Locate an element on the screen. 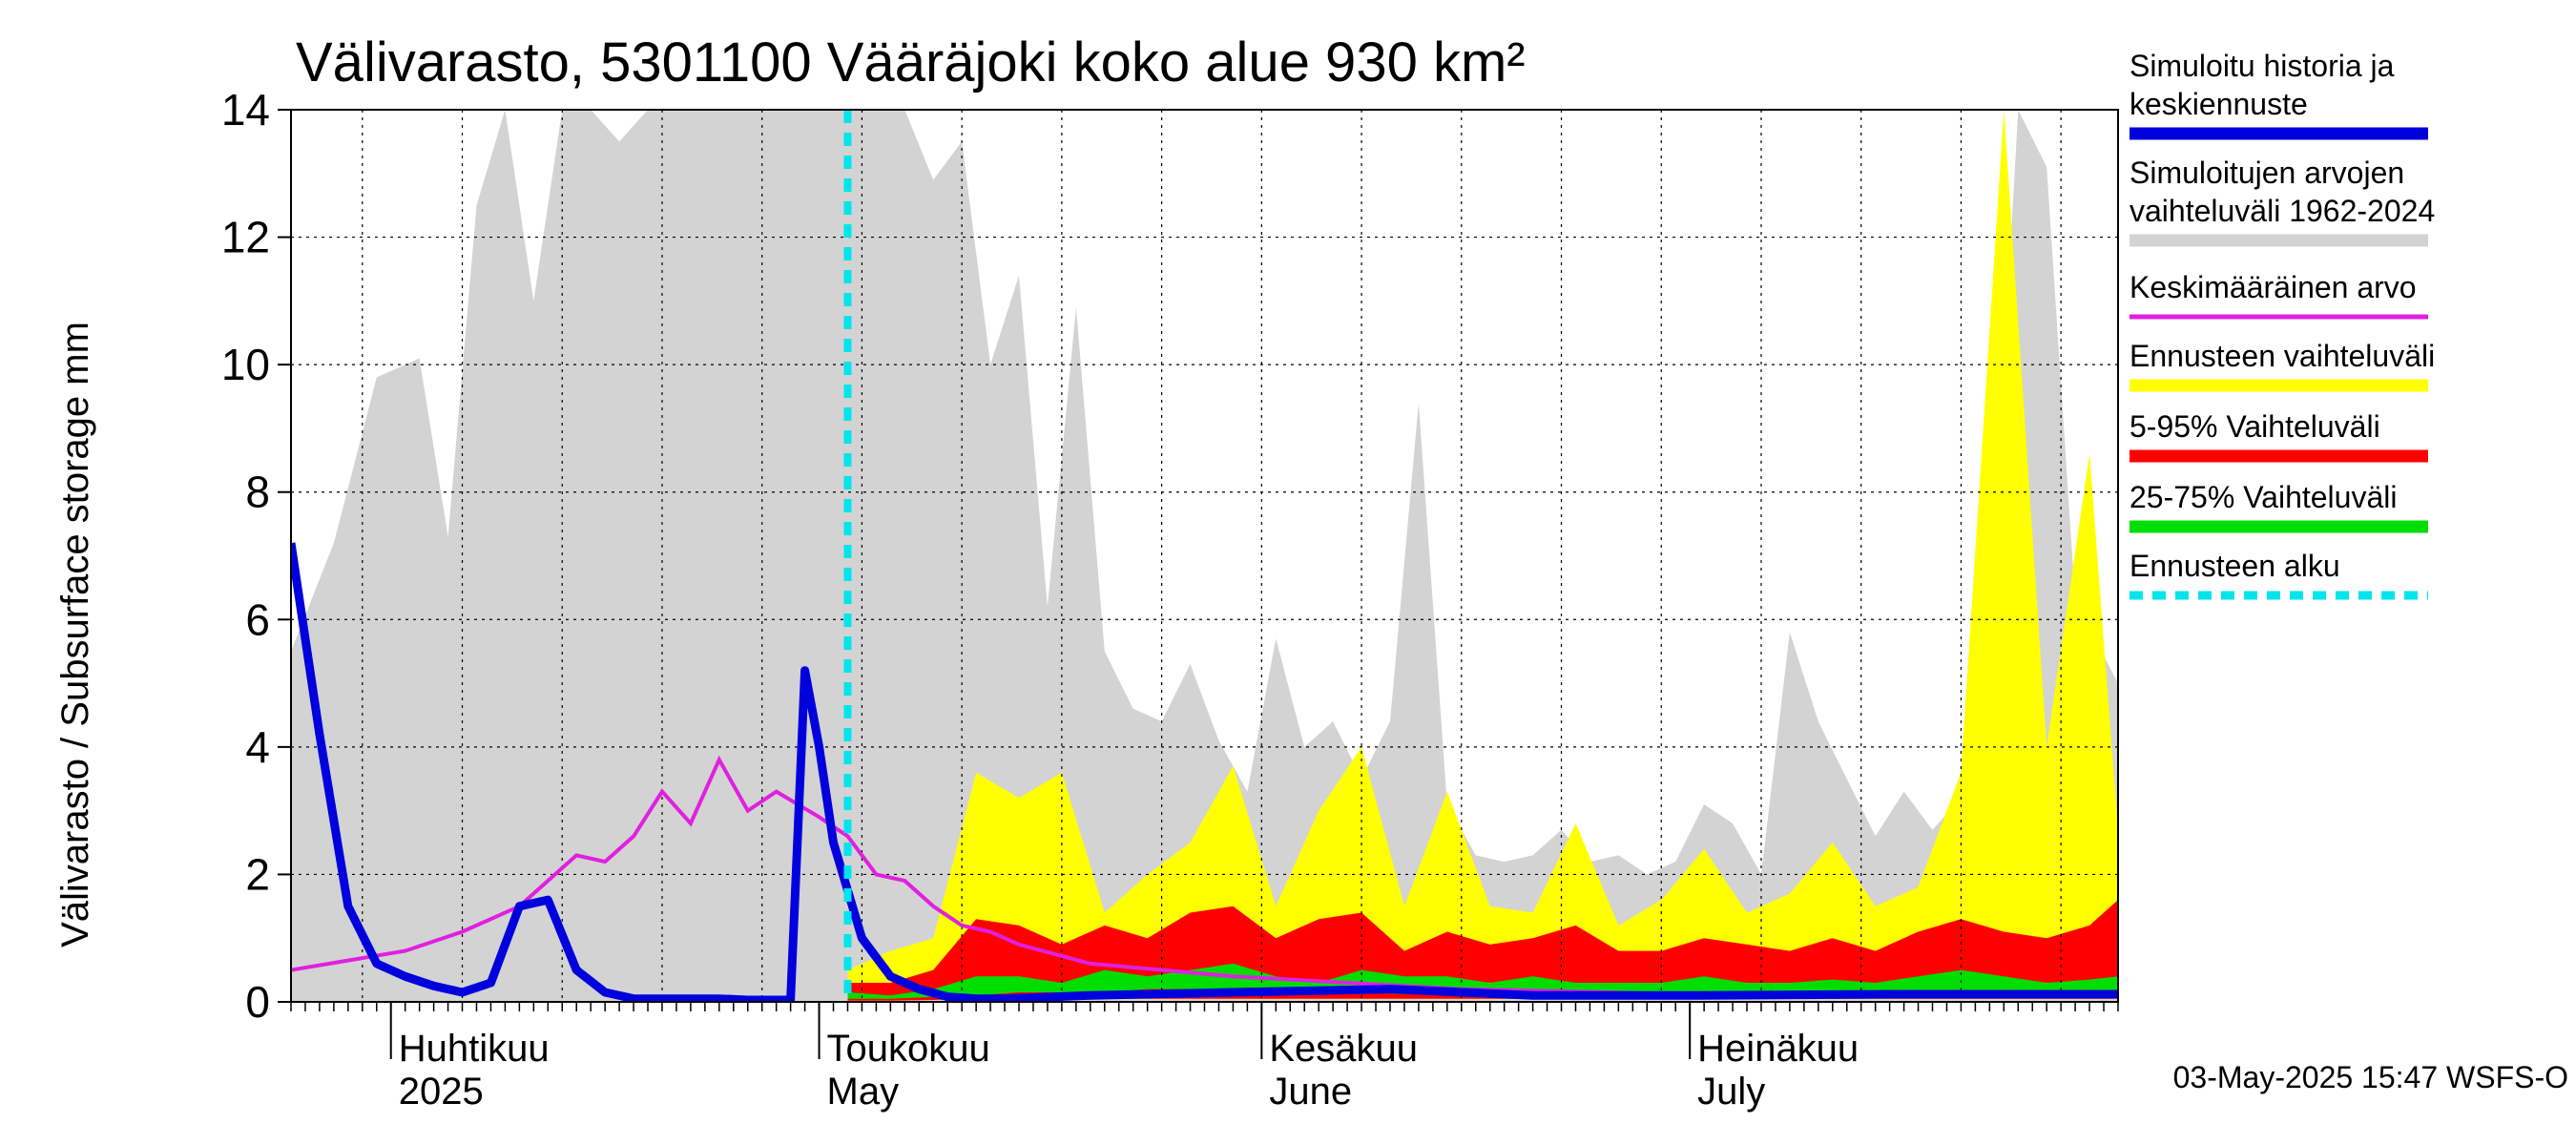 The width and height of the screenshot is (2576, 1145). y-tick-label: 10 is located at coordinates (245, 364).